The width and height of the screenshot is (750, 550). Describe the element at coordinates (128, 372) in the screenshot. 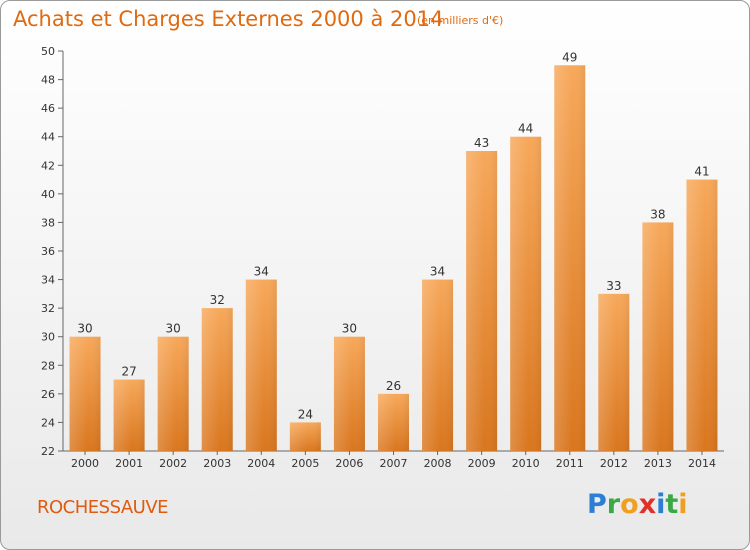

I see `data-label: 27` at that location.